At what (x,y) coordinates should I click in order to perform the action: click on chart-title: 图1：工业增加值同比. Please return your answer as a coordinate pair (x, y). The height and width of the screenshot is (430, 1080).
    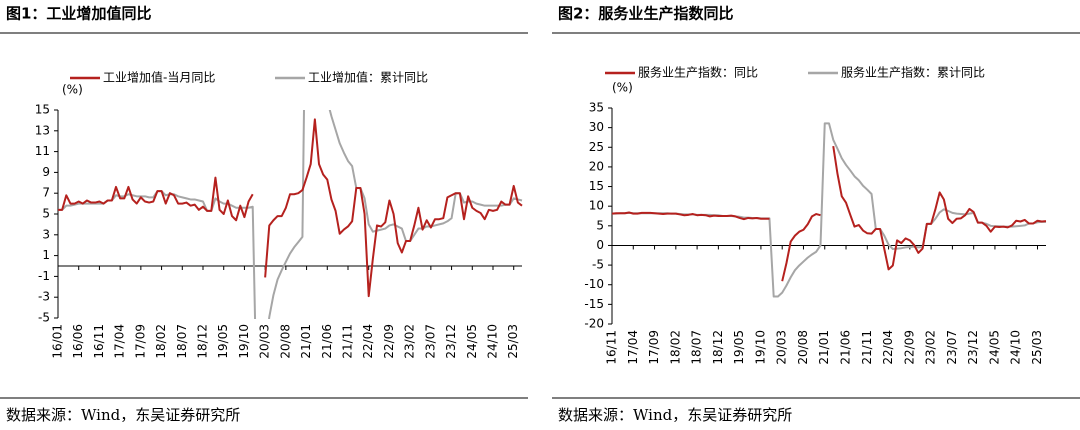
    Looking at the image, I should click on (78, 14).